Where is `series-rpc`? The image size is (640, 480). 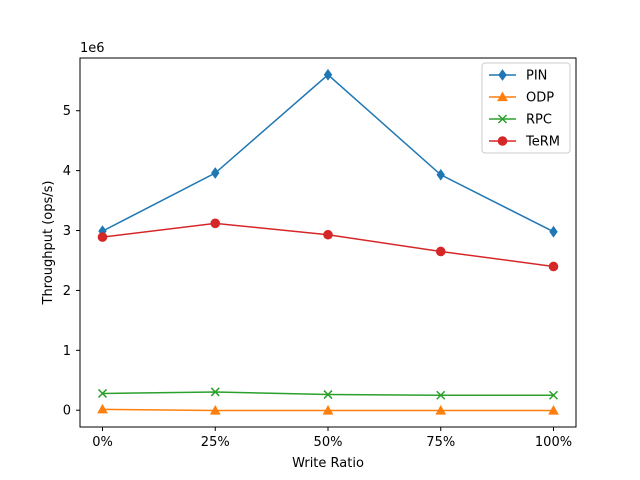
series-rpc is located at coordinates (328, 393).